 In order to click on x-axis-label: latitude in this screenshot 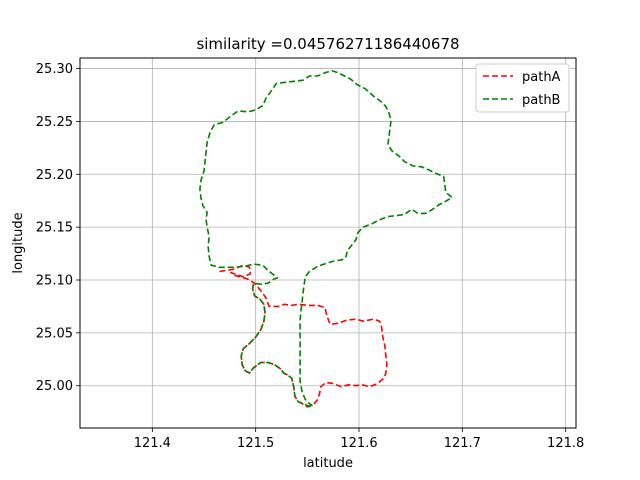, I will do `click(328, 463)`.